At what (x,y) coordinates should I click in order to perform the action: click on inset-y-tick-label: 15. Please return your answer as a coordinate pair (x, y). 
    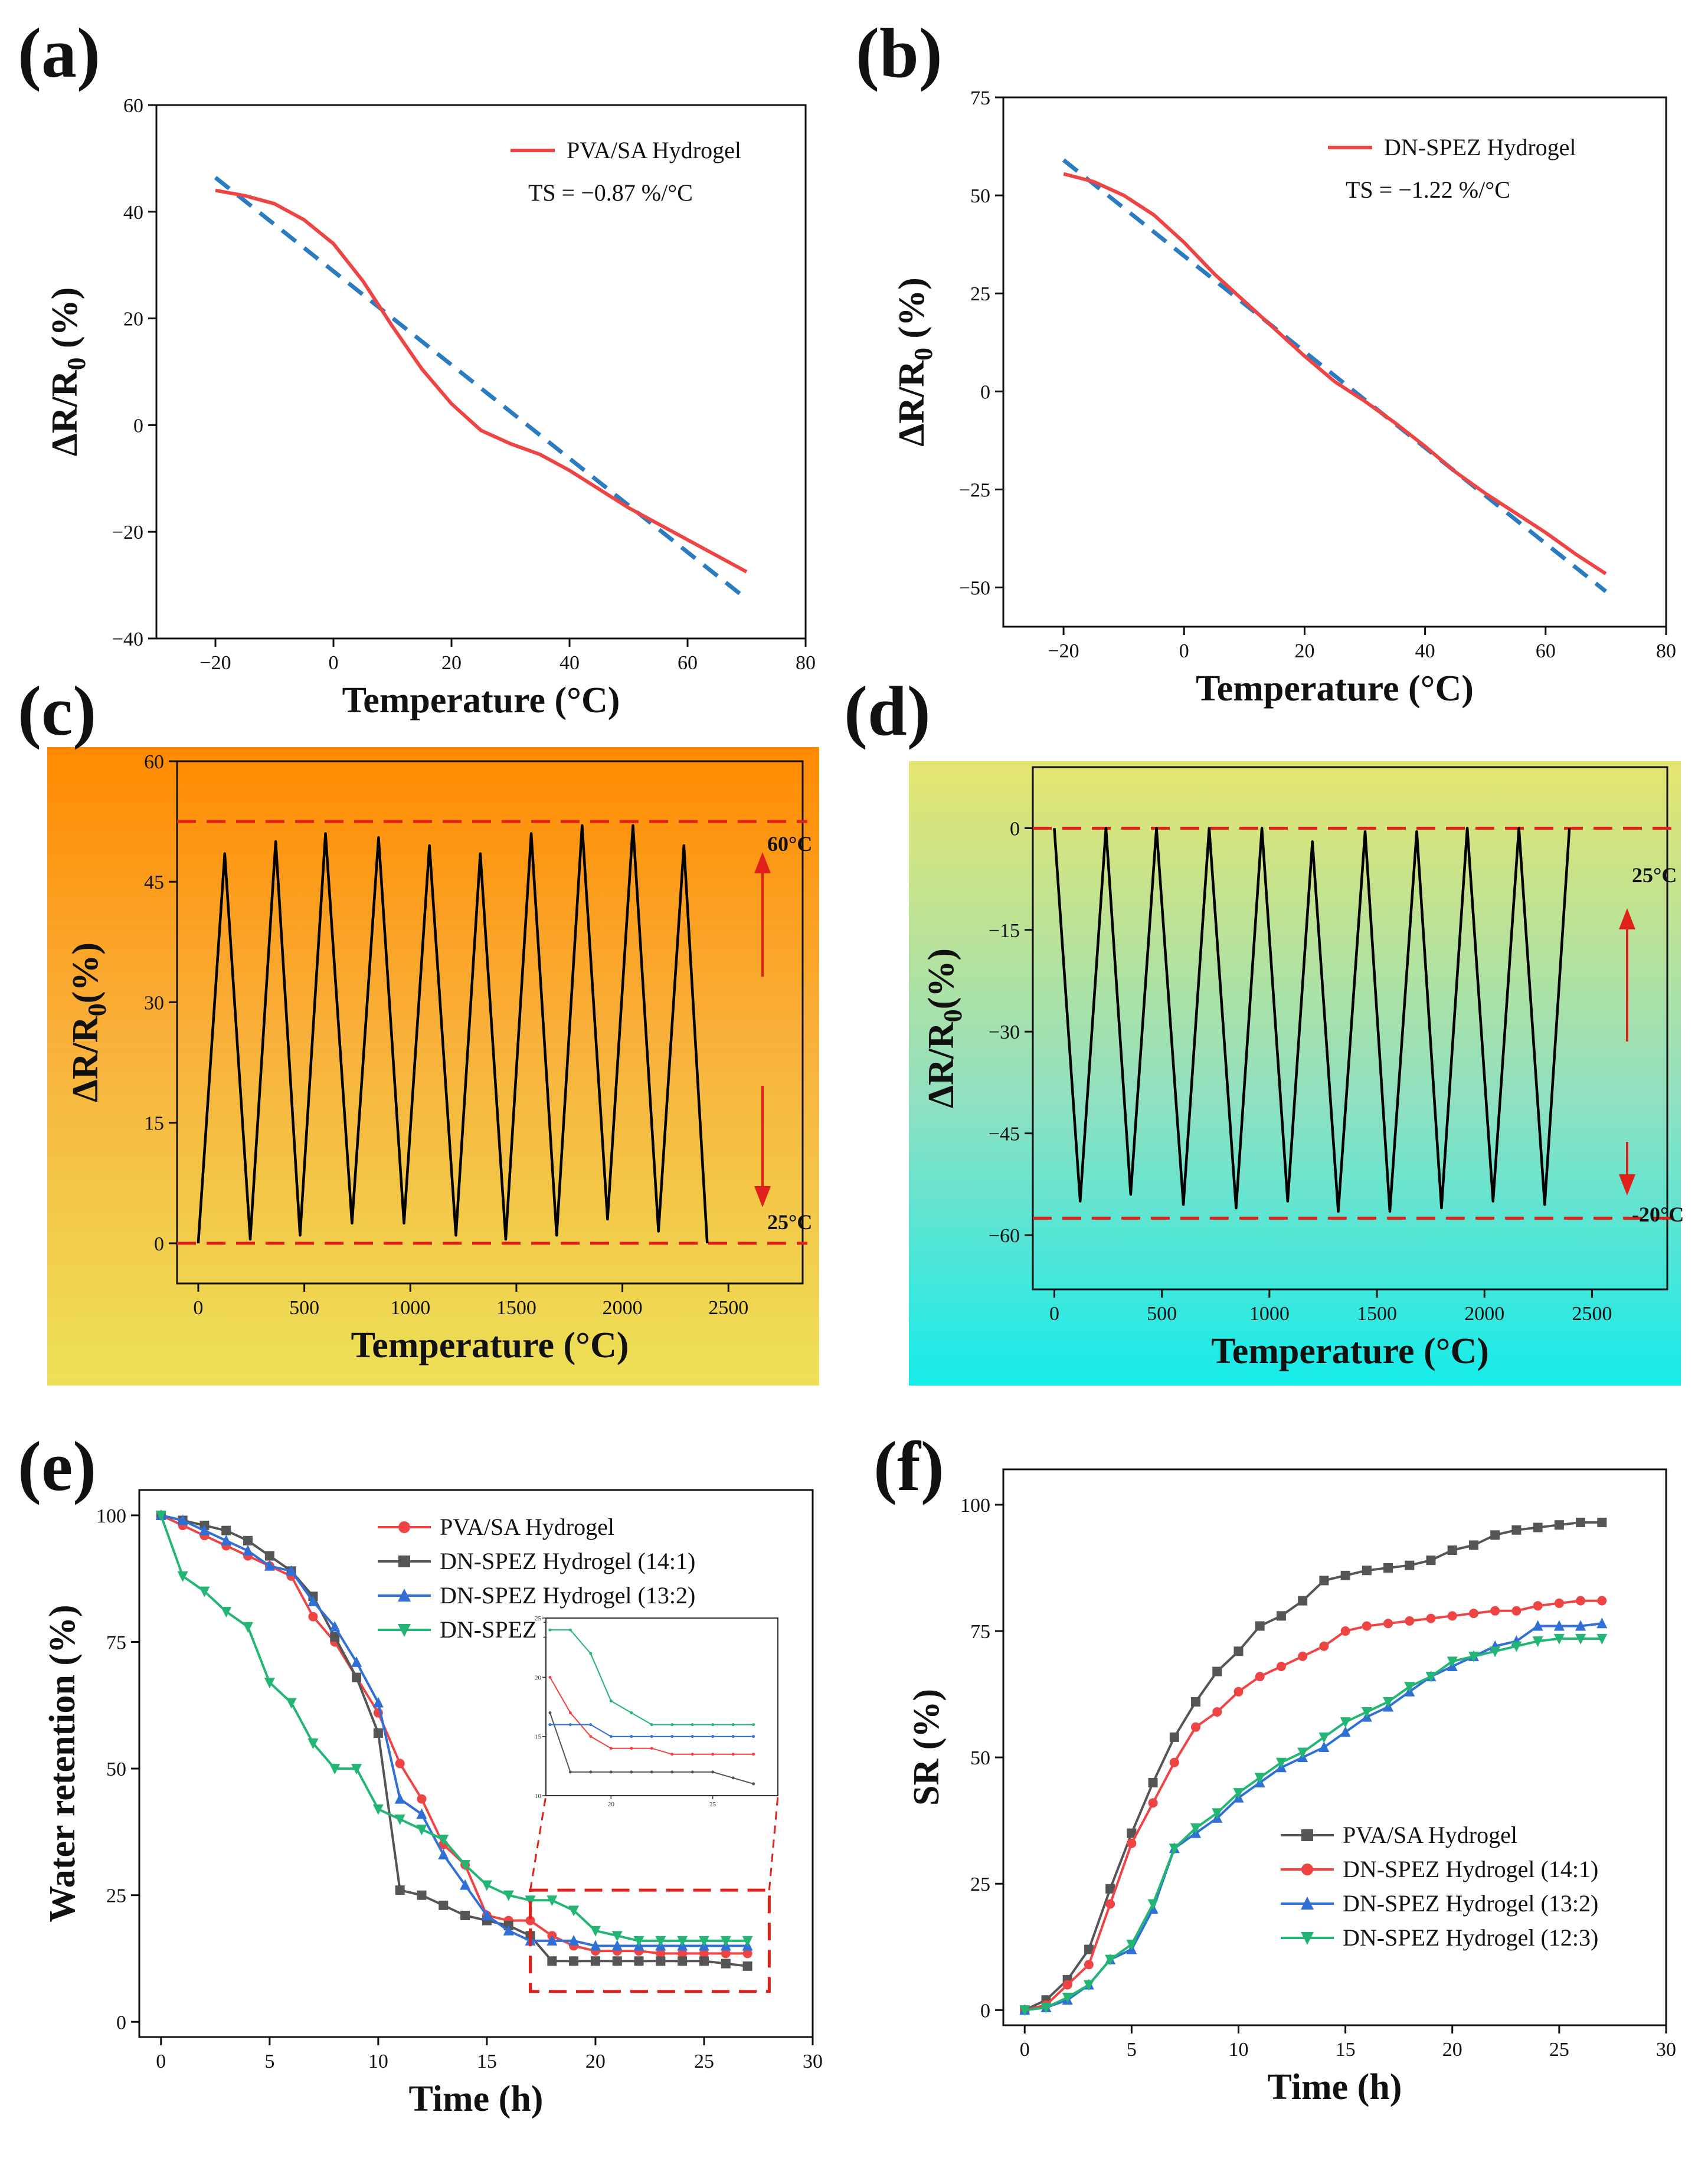
    Looking at the image, I should click on (538, 1738).